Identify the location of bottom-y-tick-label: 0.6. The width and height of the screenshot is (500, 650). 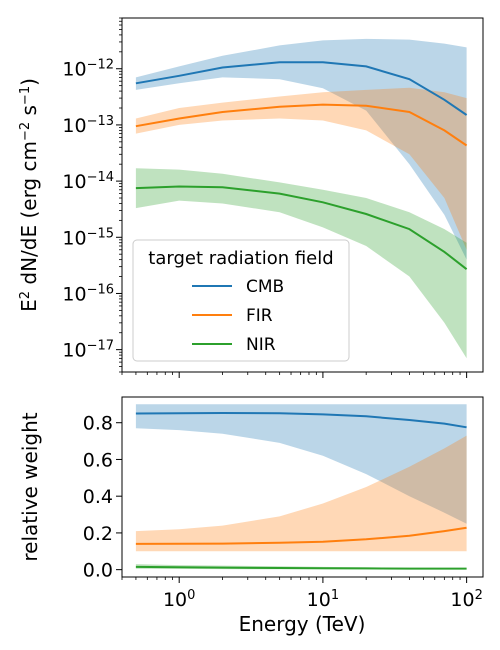
(98, 460).